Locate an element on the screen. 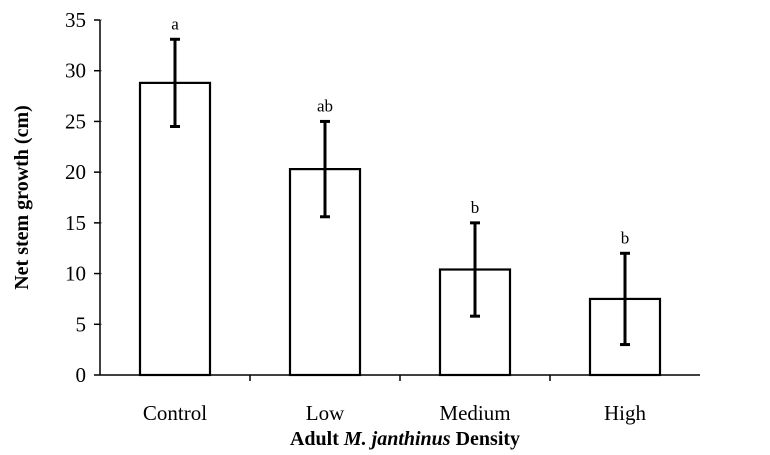 This screenshot has height=455, width=770. y-tick-labels: 0 5 10 15 20 25 30 35 is located at coordinates (82, 197).